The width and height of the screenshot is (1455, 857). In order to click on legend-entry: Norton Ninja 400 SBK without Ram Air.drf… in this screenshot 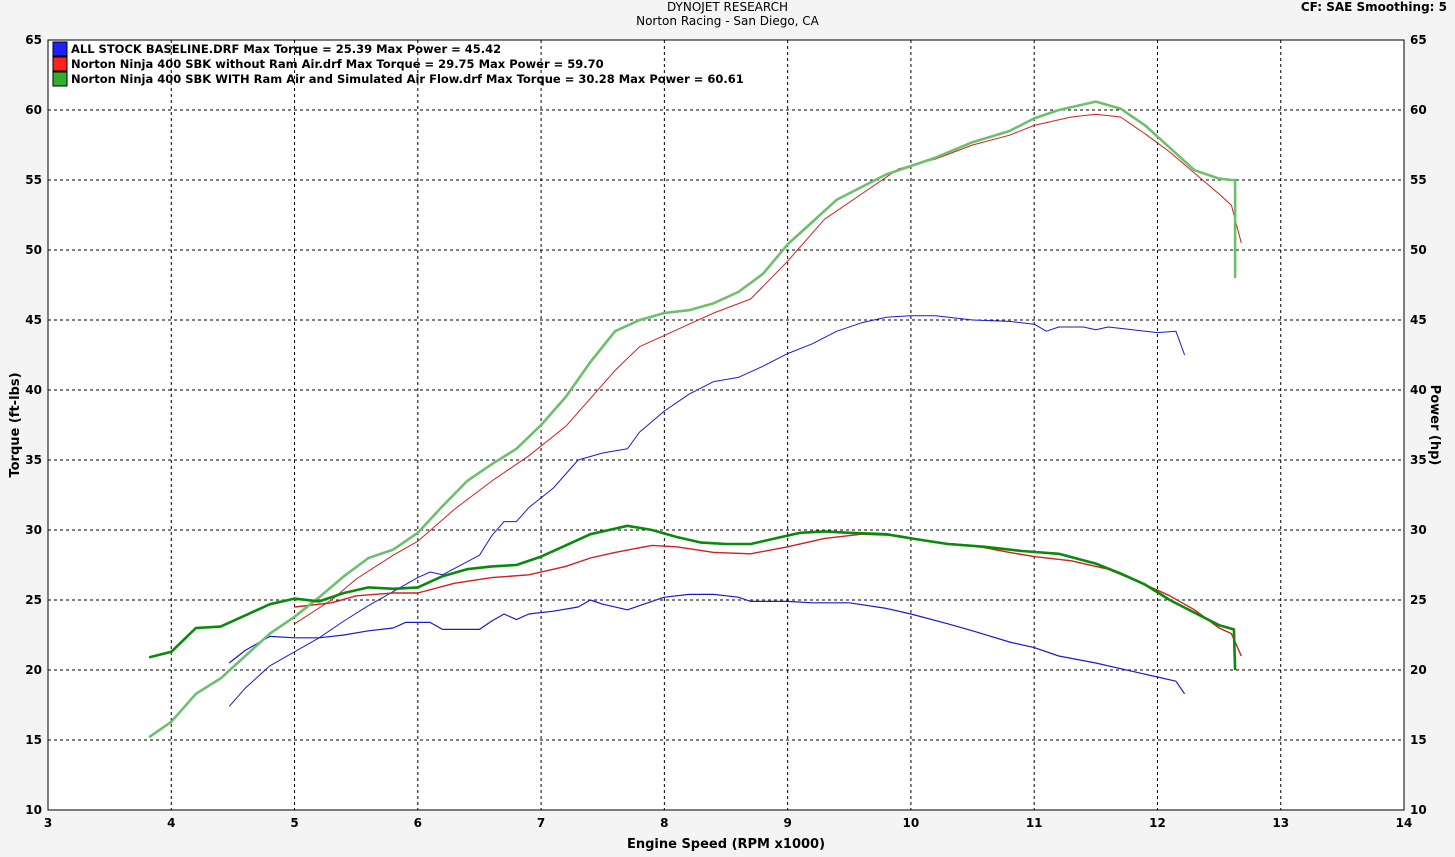, I will do `click(337, 64)`.